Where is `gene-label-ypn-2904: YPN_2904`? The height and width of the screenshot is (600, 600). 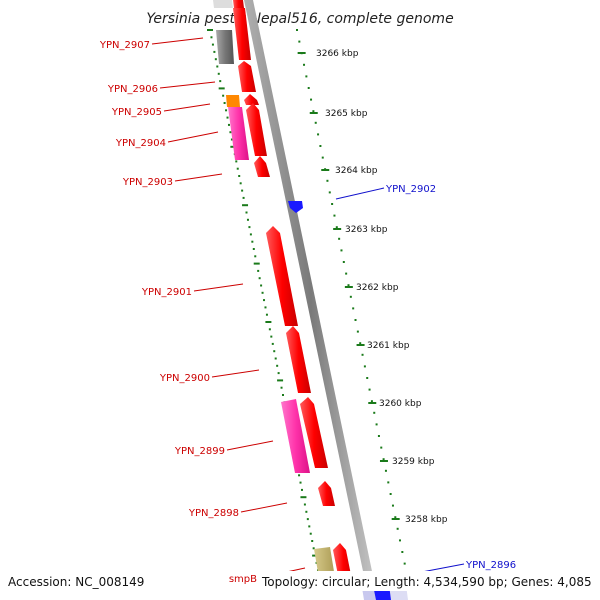
gene-label-ypn-2904: YPN_2904 is located at coordinates (140, 143).